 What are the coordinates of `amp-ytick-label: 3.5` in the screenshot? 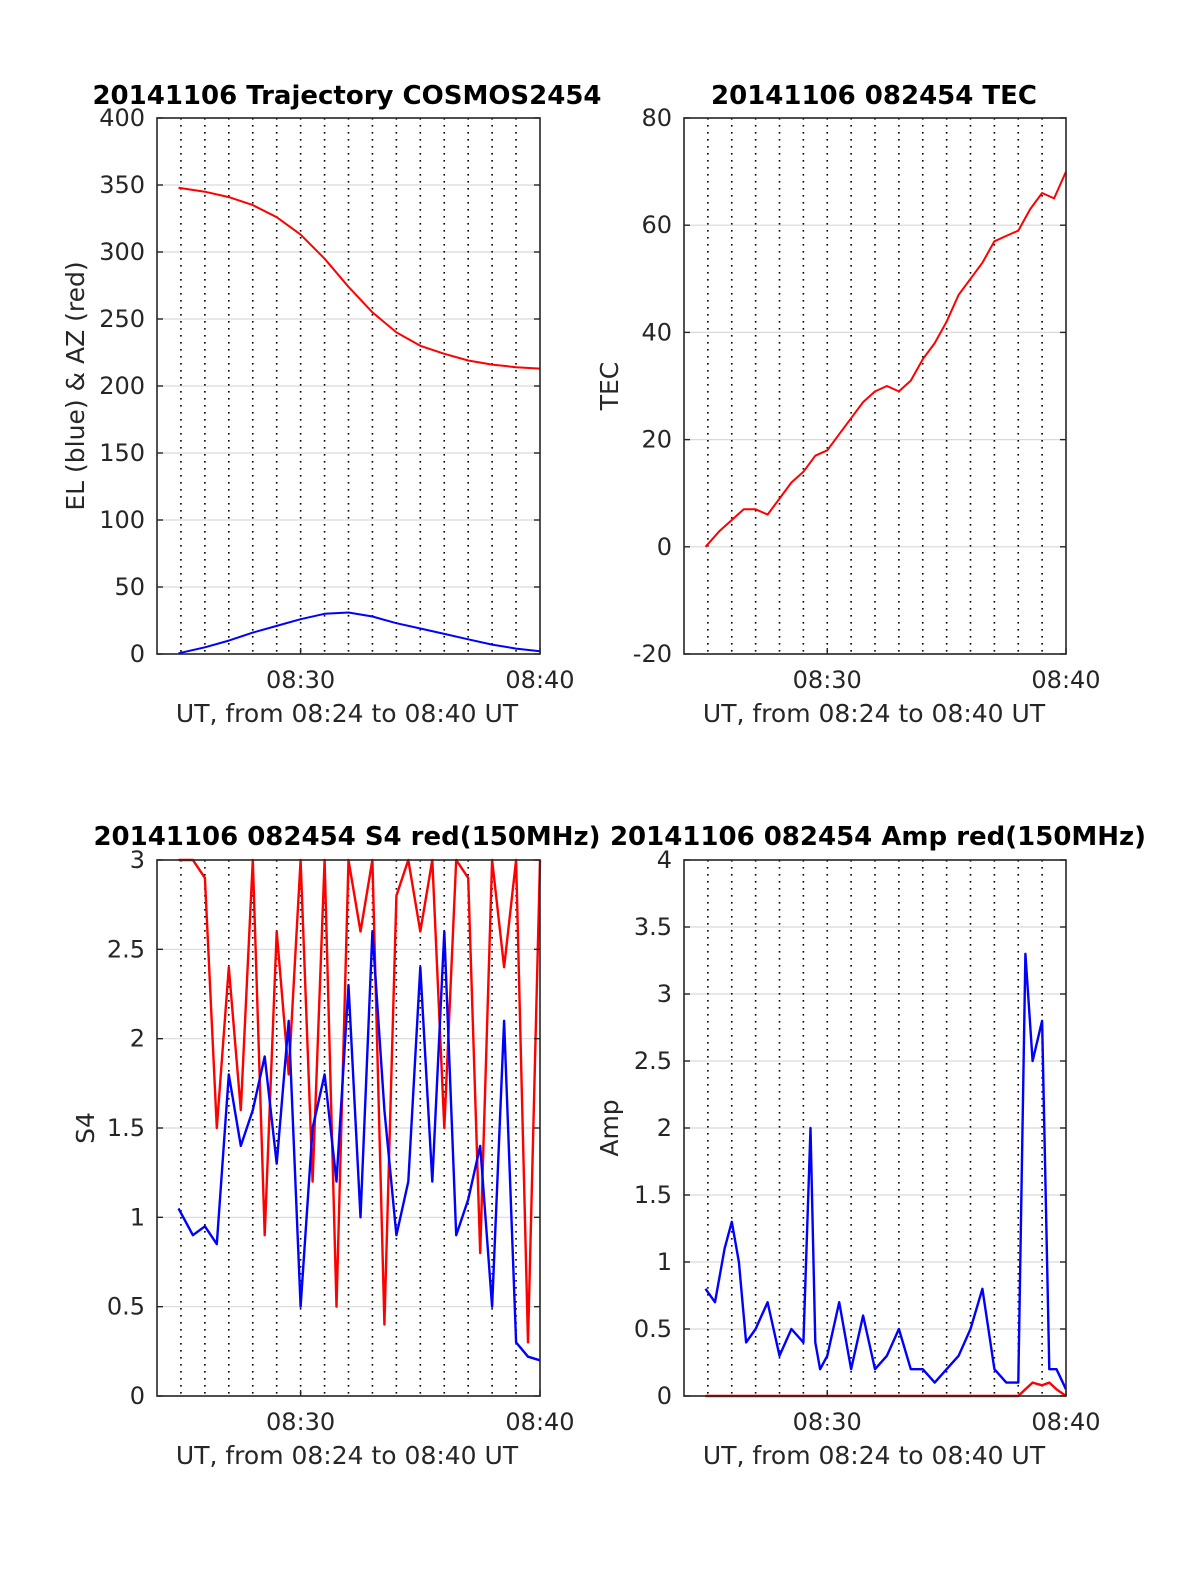 It's located at (653, 927).